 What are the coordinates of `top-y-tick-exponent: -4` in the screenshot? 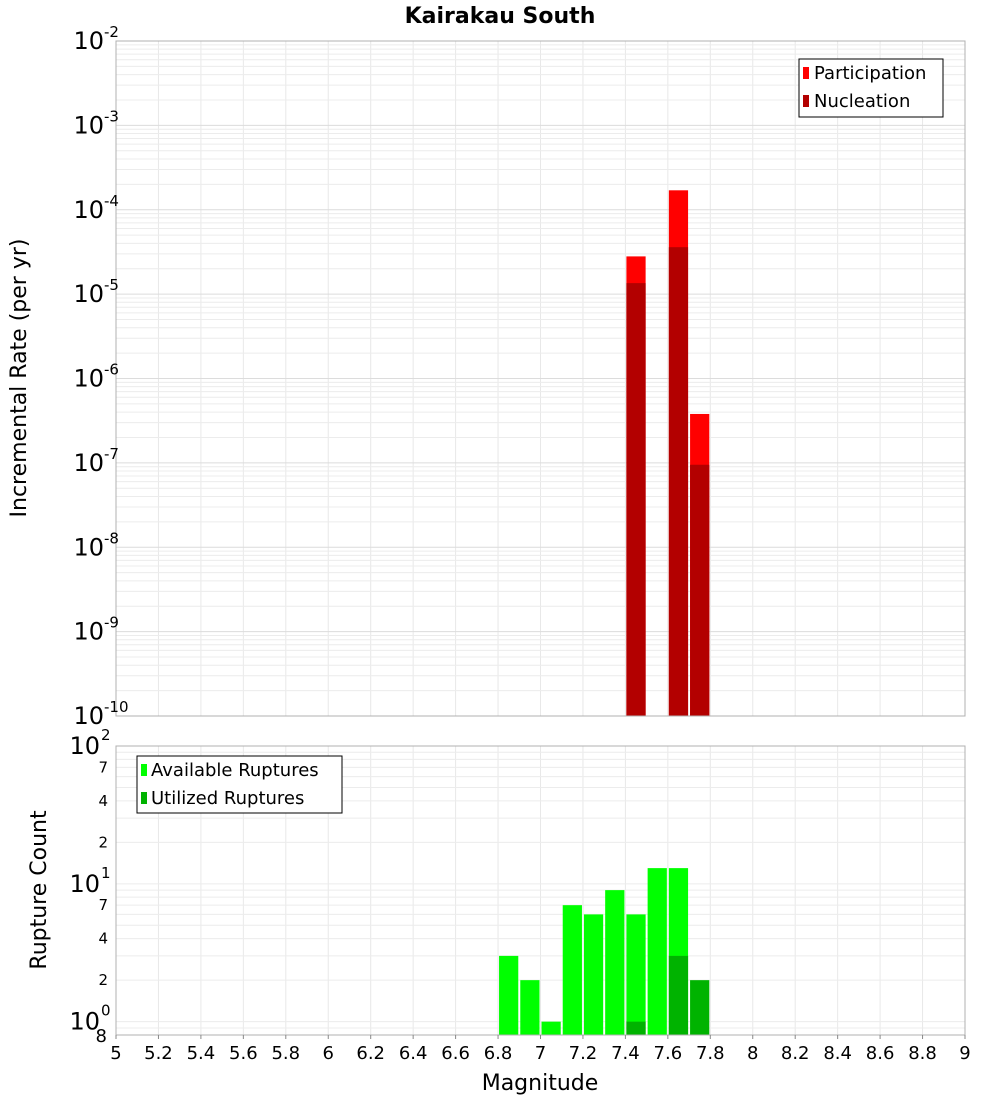 It's located at (111, 201).